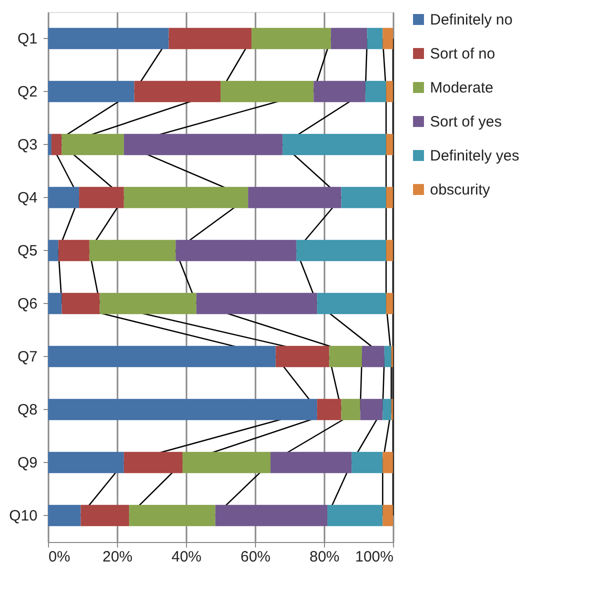 This screenshot has width=598, height=604. Describe the element at coordinates (27, 463) in the screenshot. I see `y-tick-label: Q9` at that location.